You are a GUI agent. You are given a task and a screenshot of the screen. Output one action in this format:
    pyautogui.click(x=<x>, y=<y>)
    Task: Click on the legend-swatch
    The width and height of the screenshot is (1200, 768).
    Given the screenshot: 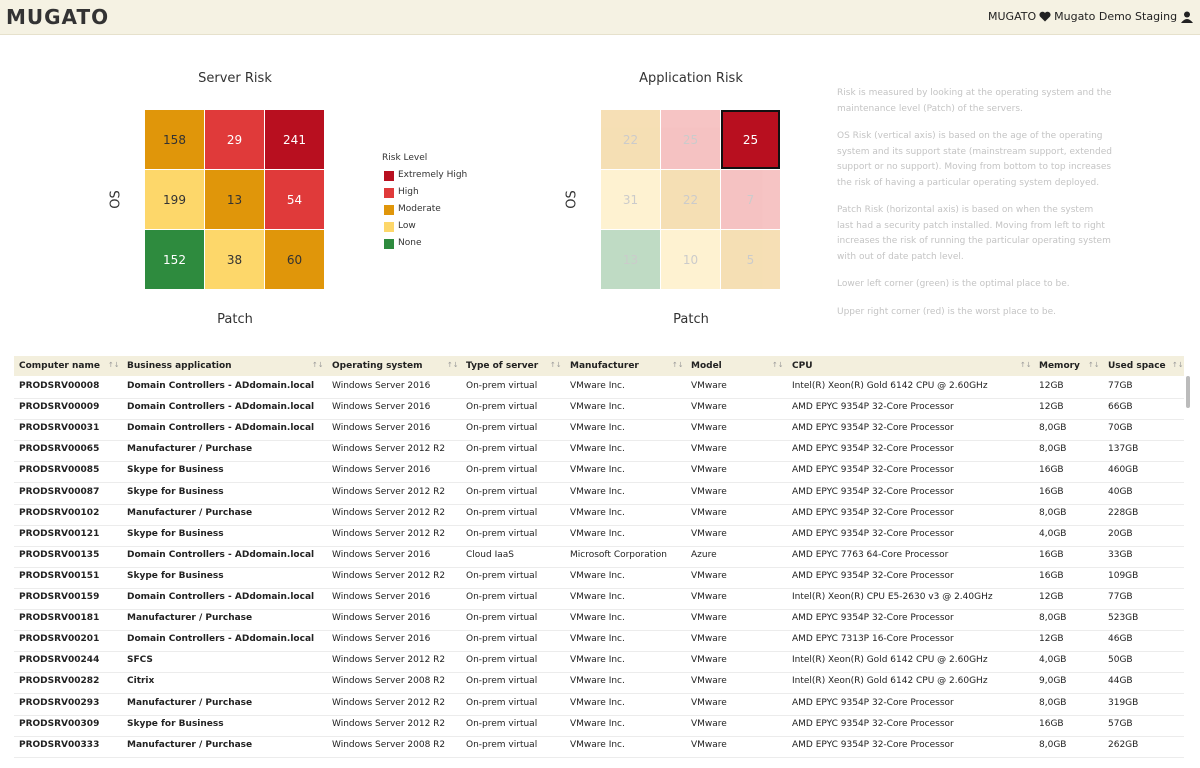 What is the action you would take?
    pyautogui.click(x=389, y=193)
    